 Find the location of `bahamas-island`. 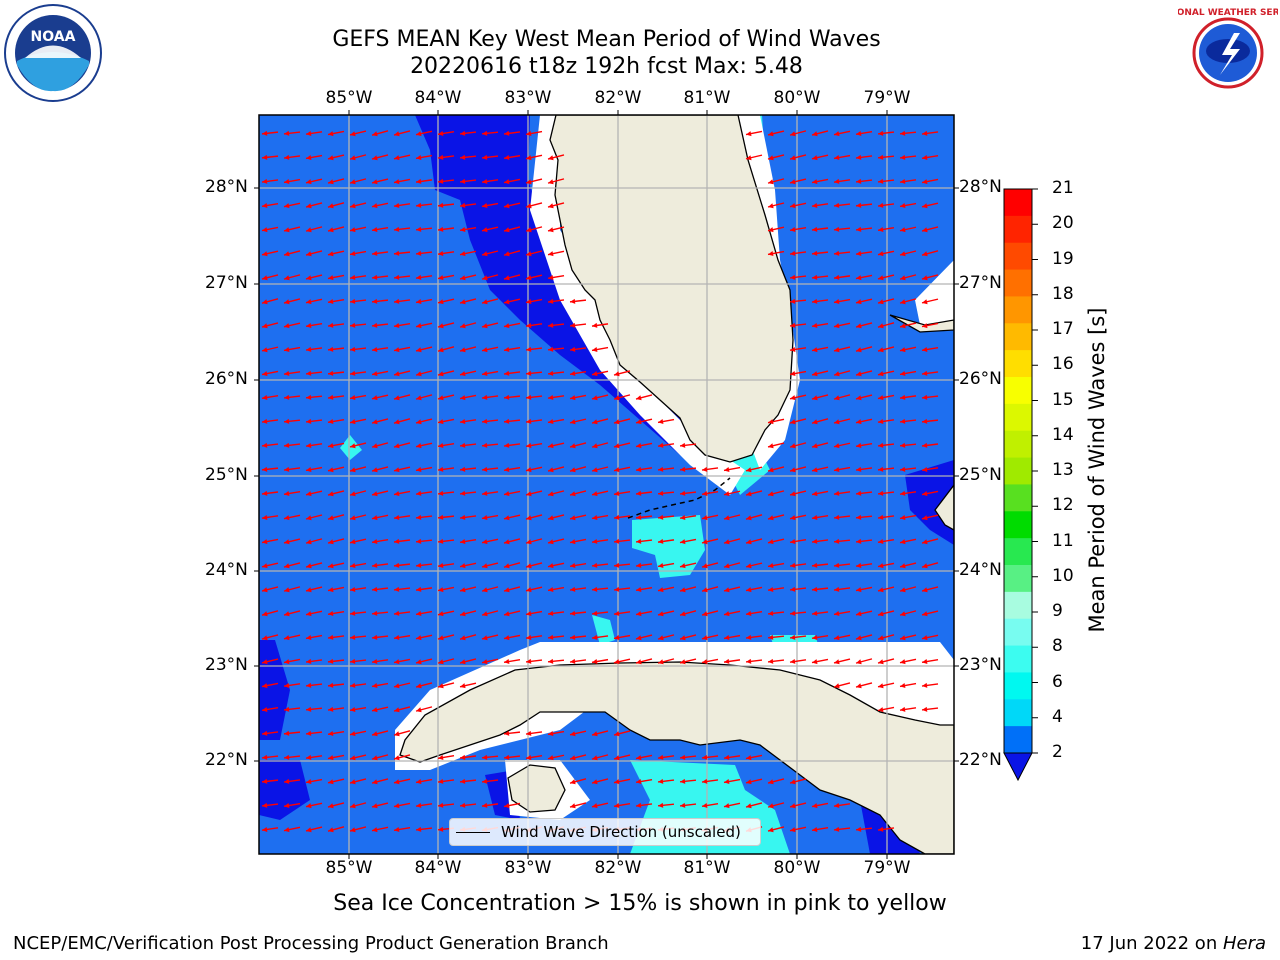

bahamas-island is located at coordinates (944, 507).